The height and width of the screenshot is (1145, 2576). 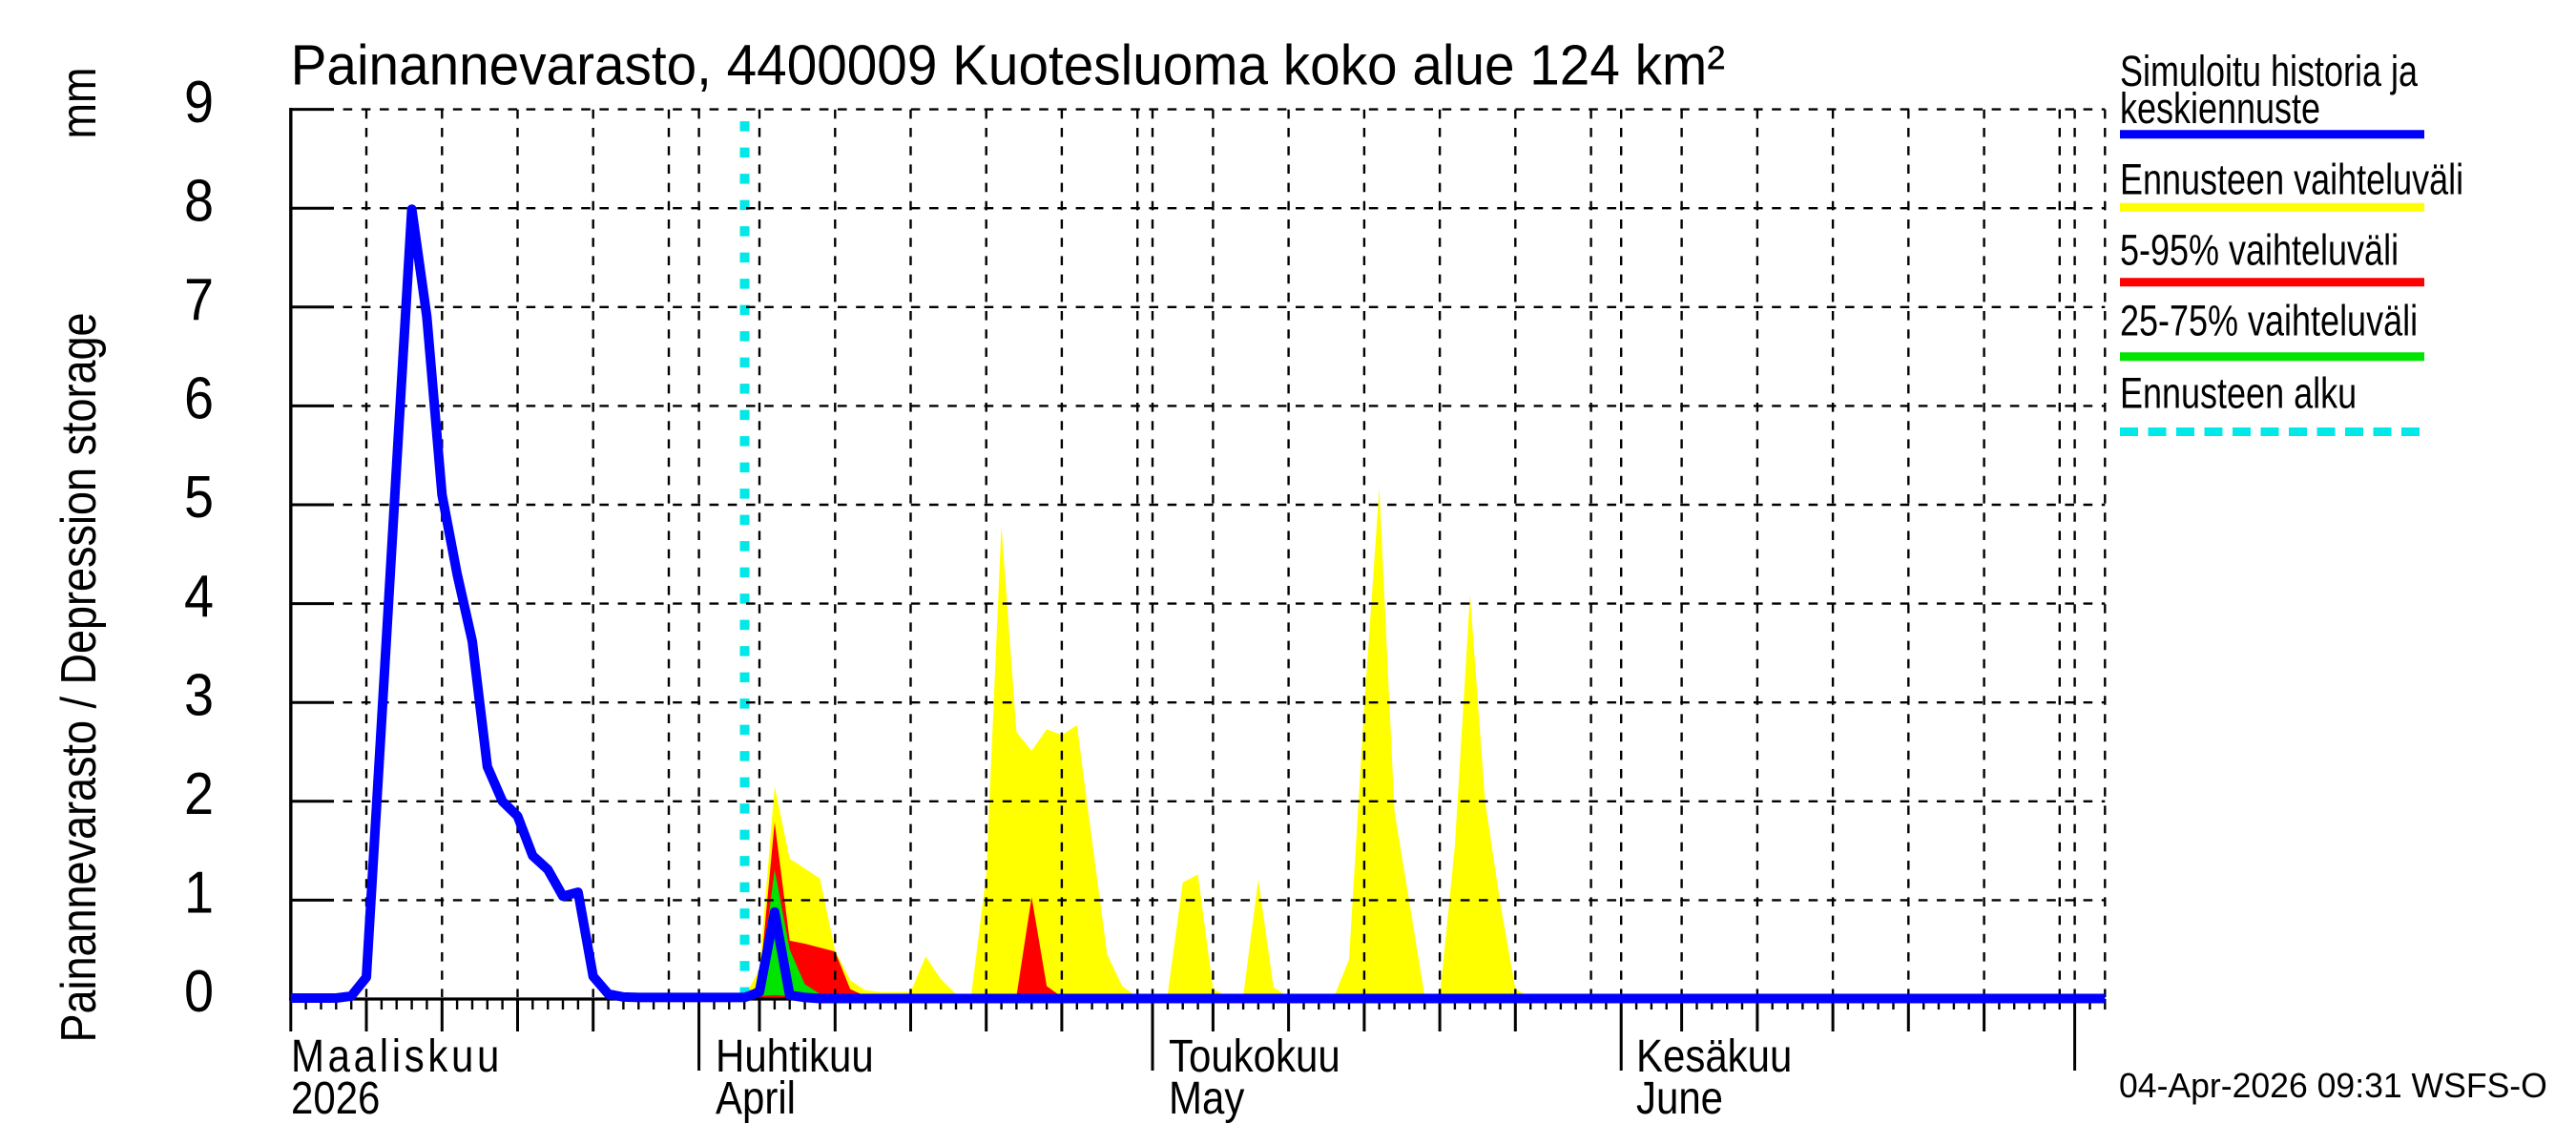 What do you see at coordinates (199, 103) in the screenshot?
I see `svg-text: 9` at bounding box center [199, 103].